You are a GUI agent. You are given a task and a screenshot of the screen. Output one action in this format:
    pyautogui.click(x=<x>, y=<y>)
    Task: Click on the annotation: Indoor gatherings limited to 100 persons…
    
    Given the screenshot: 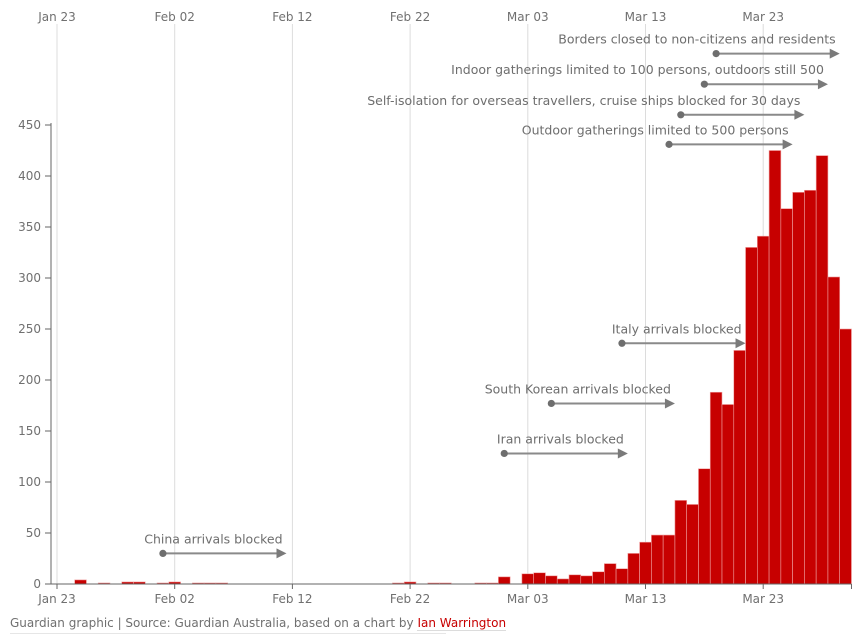 What is the action you would take?
    pyautogui.click(x=639, y=76)
    